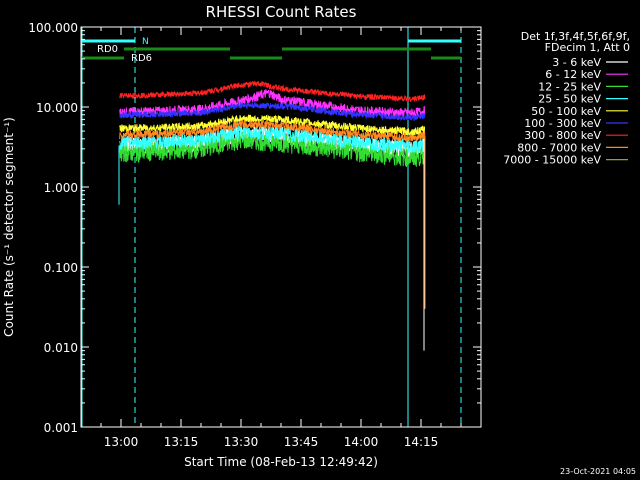 This screenshot has height=480, width=640. Describe the element at coordinates (562, 135) in the screenshot. I see `legend-label: 300 - 800 keV` at that location.